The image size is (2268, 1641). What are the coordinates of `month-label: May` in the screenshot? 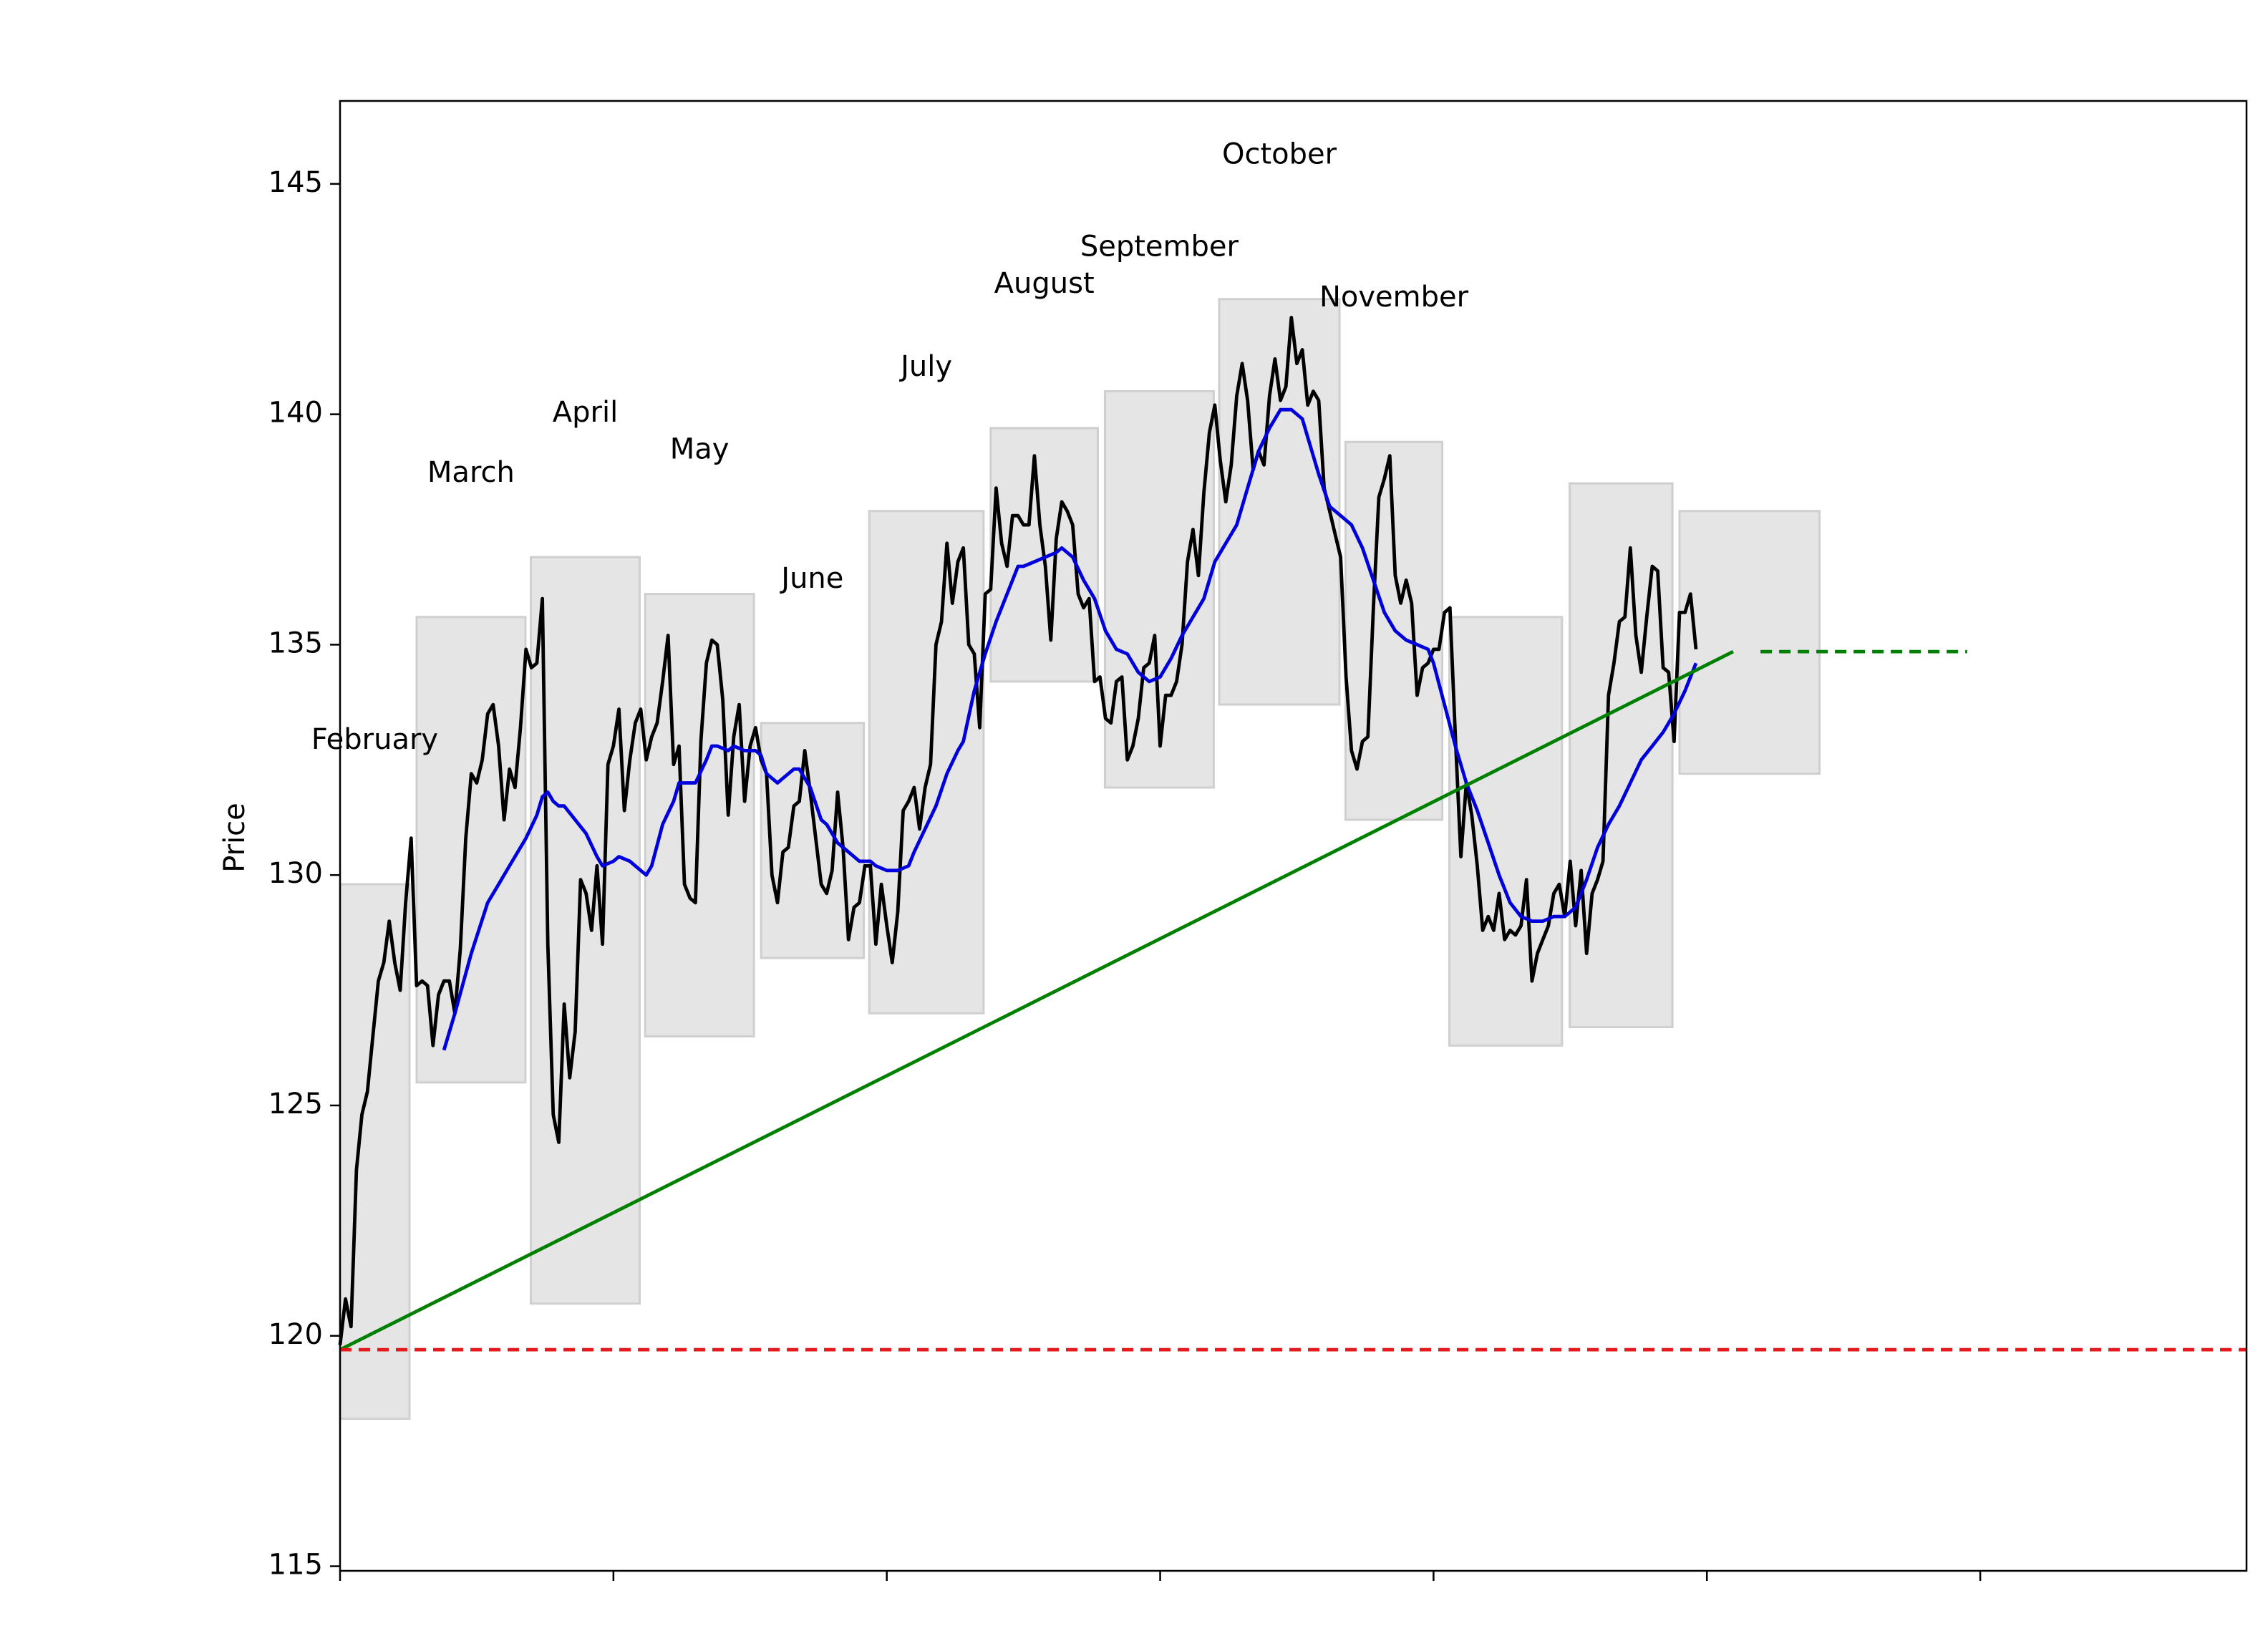 It's located at (700, 449).